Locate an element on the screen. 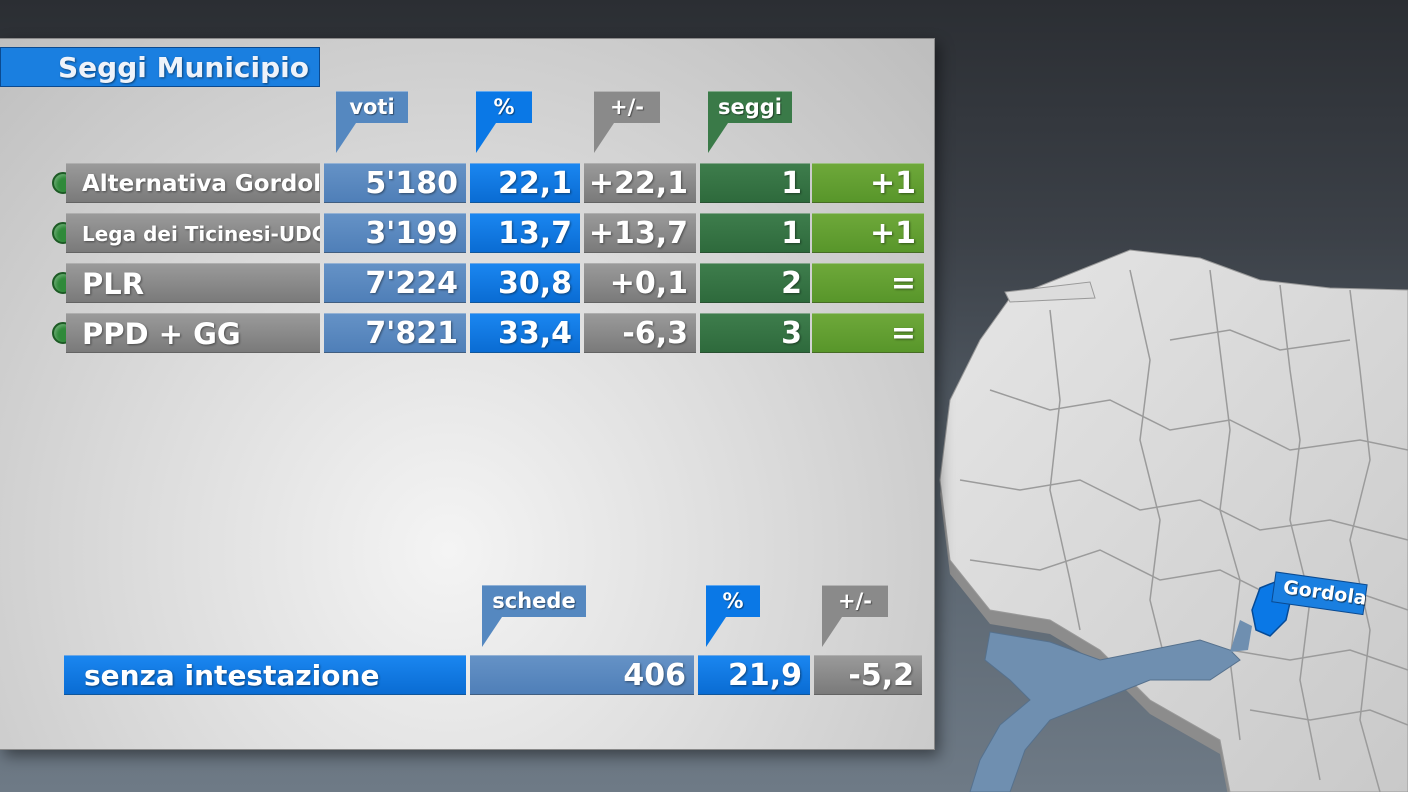 The width and height of the screenshot is (1408, 792). percent-value: 22,1 is located at coordinates (525, 183).